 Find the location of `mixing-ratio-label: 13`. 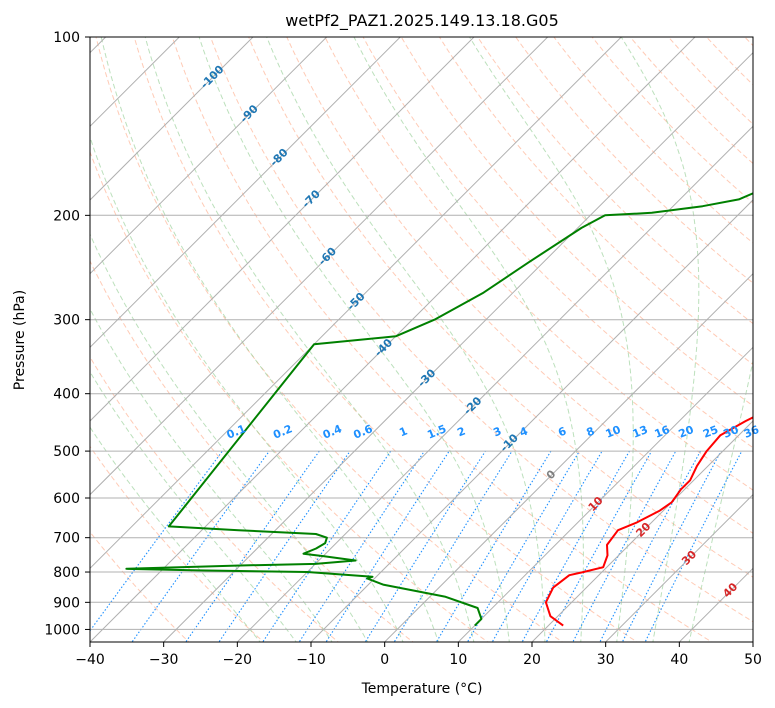

mixing-ratio-label: 13 is located at coordinates (640, 432).